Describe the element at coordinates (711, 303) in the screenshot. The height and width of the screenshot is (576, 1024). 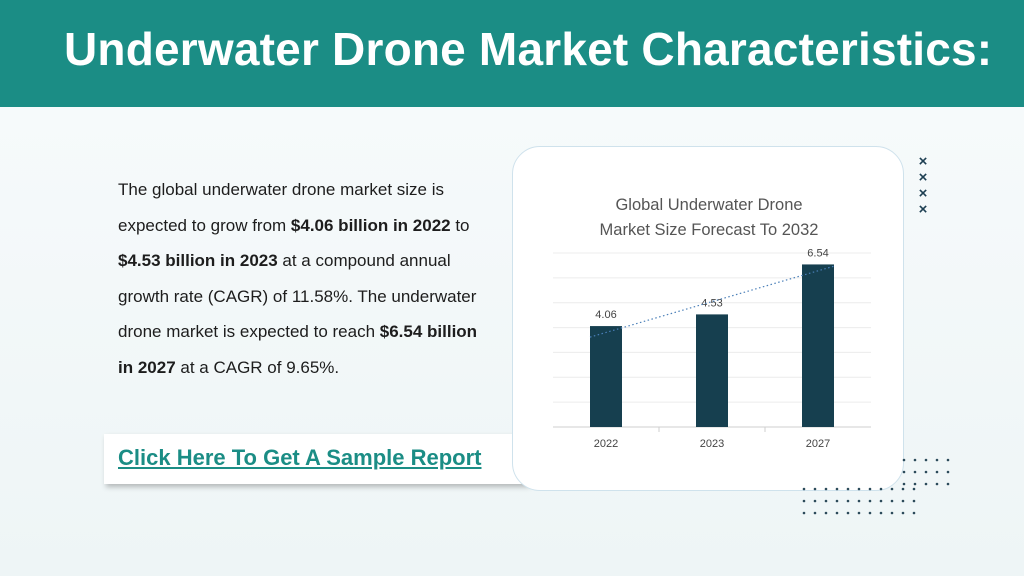
I see `chart-data-label: 4.53` at that location.